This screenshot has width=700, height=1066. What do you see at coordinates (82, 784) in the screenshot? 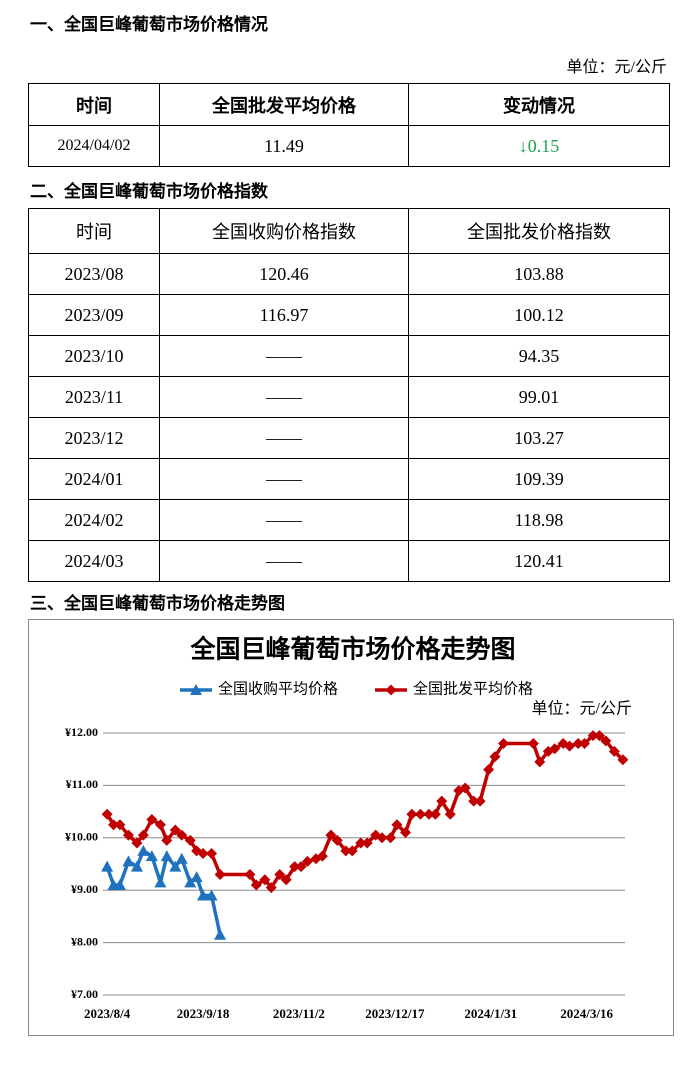
I see `y-tick-label: ¥11.00` at bounding box center [82, 784].